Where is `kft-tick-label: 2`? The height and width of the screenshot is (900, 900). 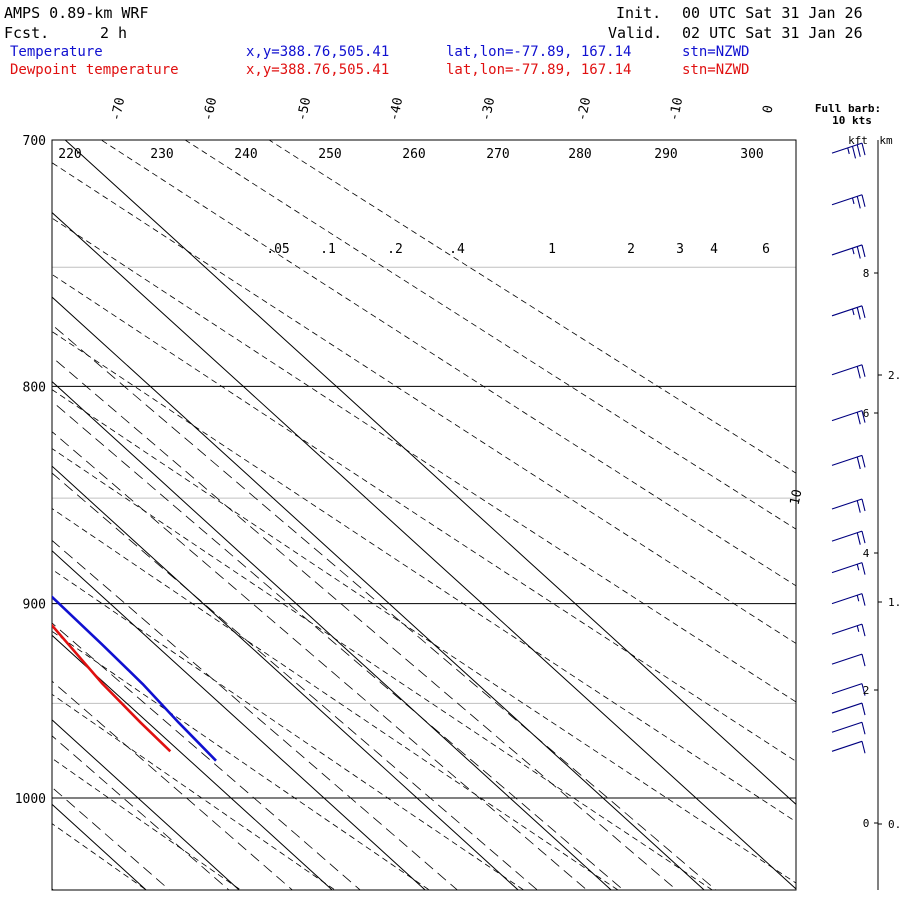
kft-tick-label: 2 is located at coordinates (866, 690).